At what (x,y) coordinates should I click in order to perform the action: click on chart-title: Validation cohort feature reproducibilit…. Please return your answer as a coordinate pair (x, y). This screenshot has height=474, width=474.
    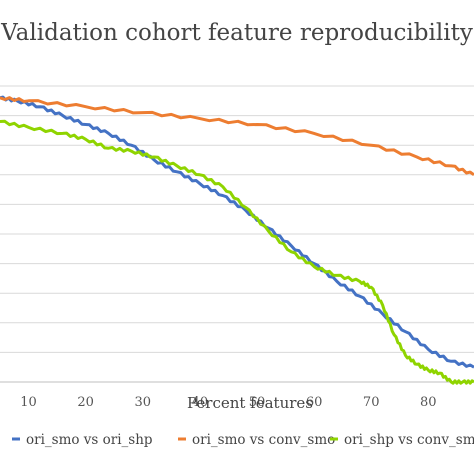
    Looking at the image, I should click on (237, 33).